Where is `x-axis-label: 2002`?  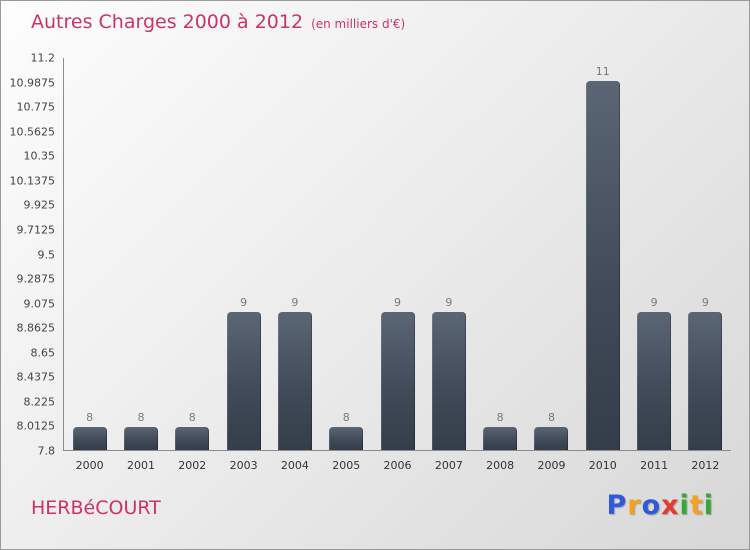
x-axis-label: 2002 is located at coordinates (192, 465).